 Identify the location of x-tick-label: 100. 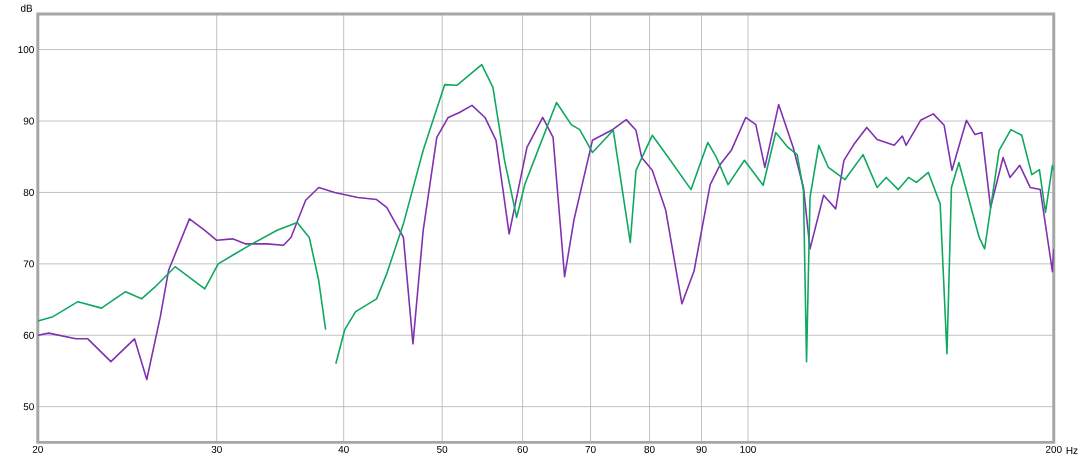
(748, 449).